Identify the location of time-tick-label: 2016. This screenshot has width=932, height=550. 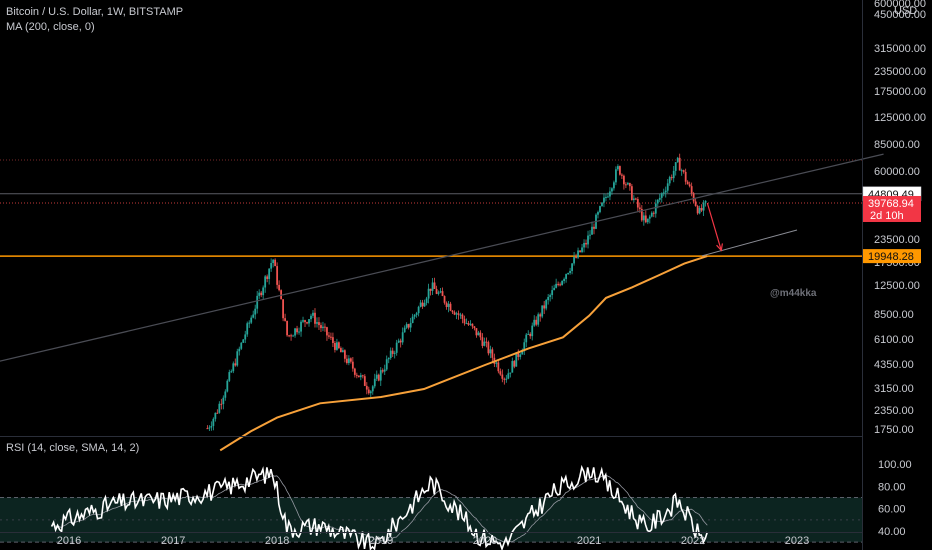
(69, 541).